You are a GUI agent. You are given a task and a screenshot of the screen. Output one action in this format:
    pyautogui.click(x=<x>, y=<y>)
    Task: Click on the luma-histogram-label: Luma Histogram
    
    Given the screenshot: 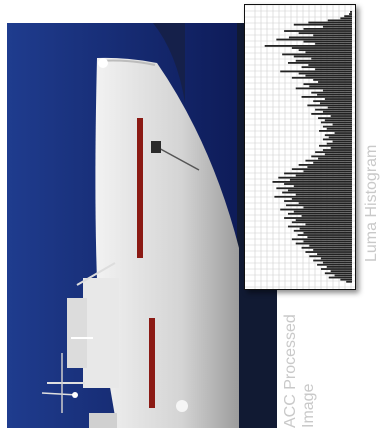 What is the action you would take?
    pyautogui.click(x=371, y=203)
    